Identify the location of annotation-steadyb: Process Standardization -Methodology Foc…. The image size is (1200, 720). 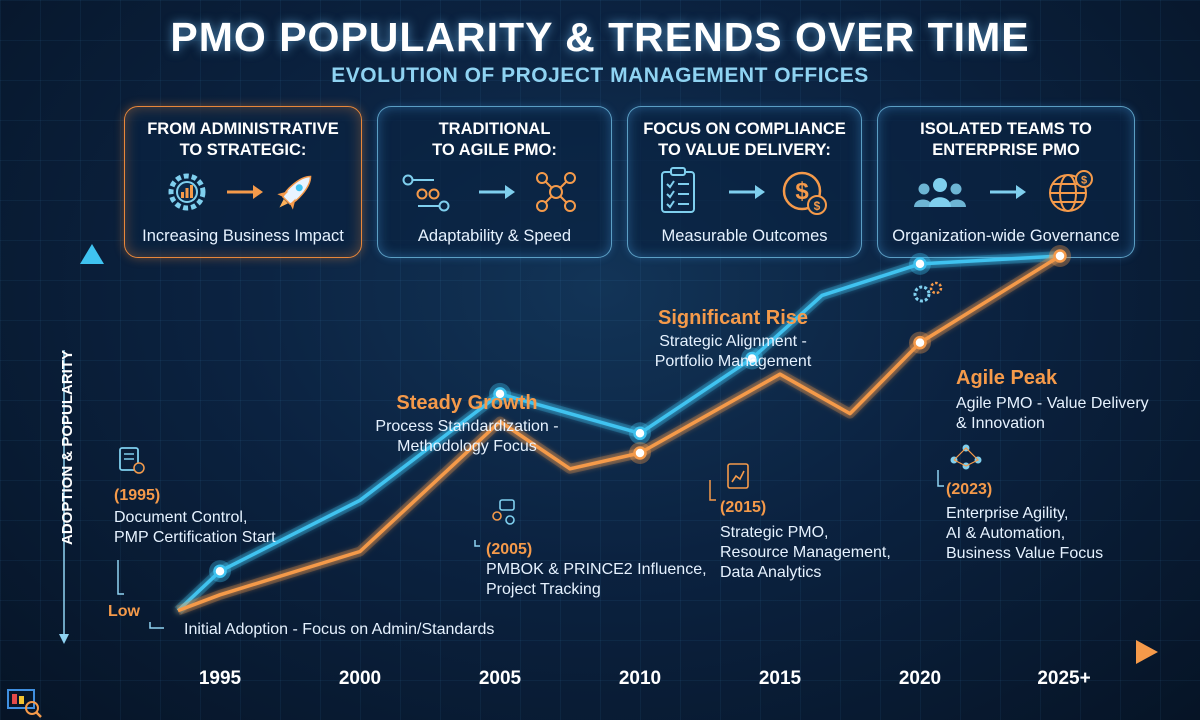
(466, 436).